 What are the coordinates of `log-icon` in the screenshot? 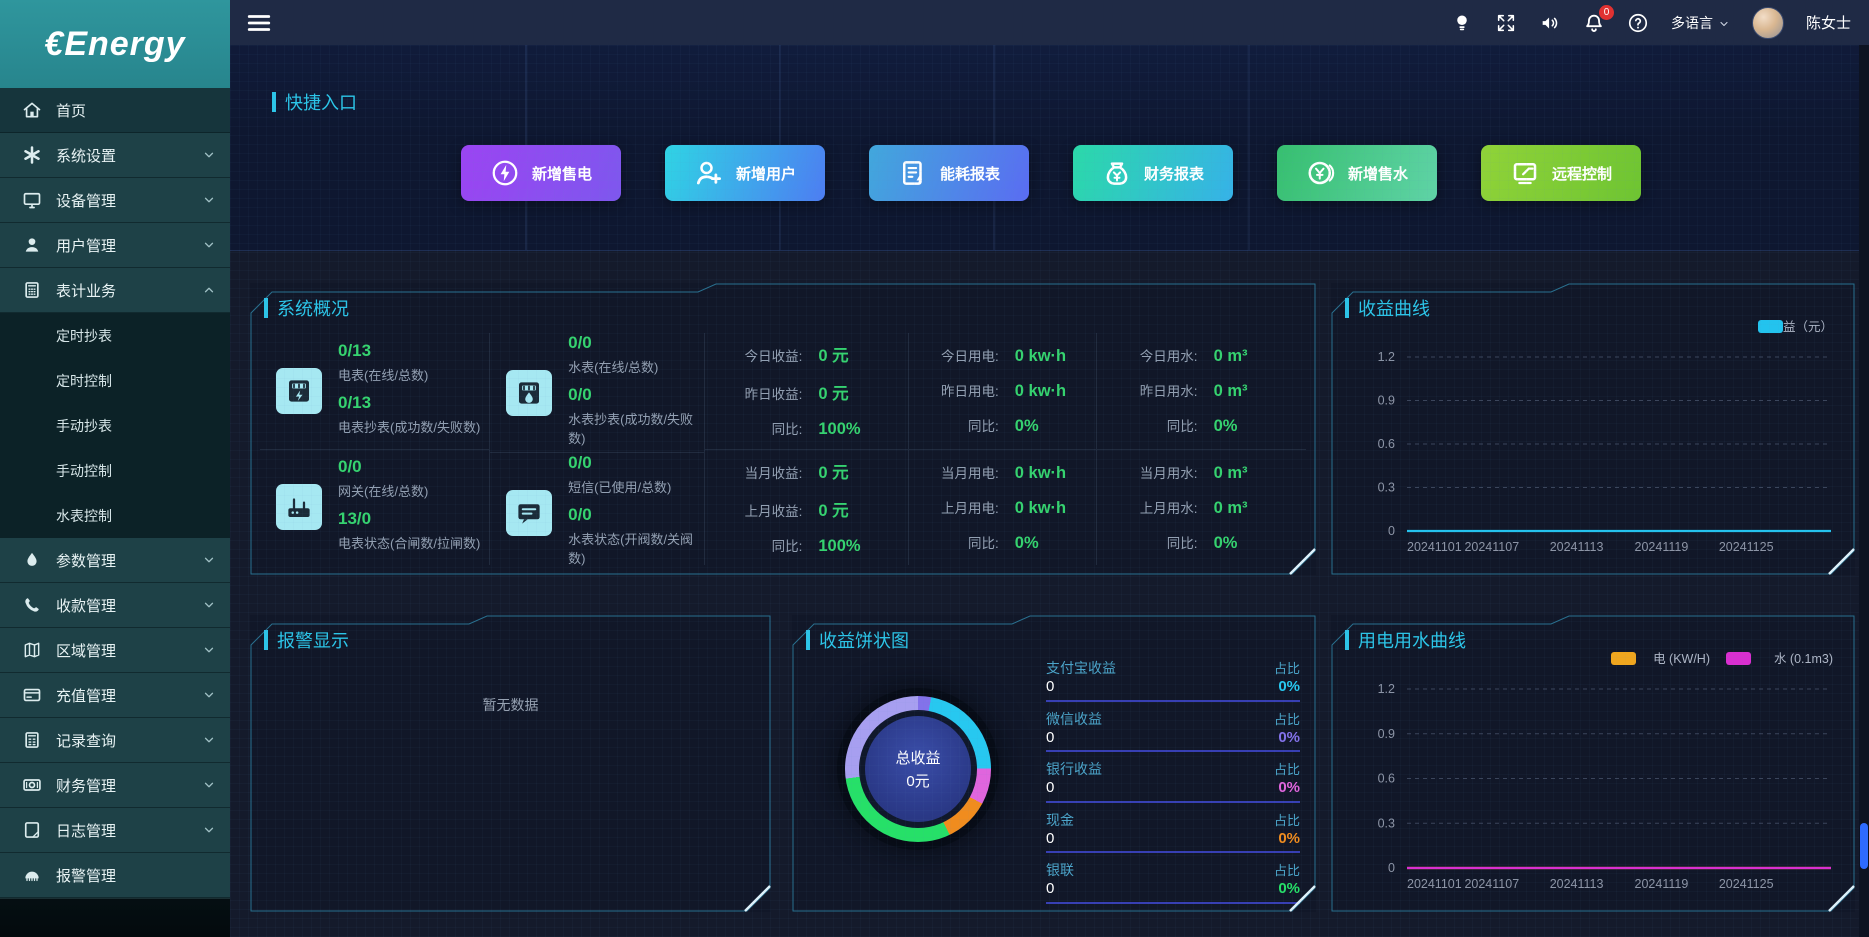 It's located at (32, 830).